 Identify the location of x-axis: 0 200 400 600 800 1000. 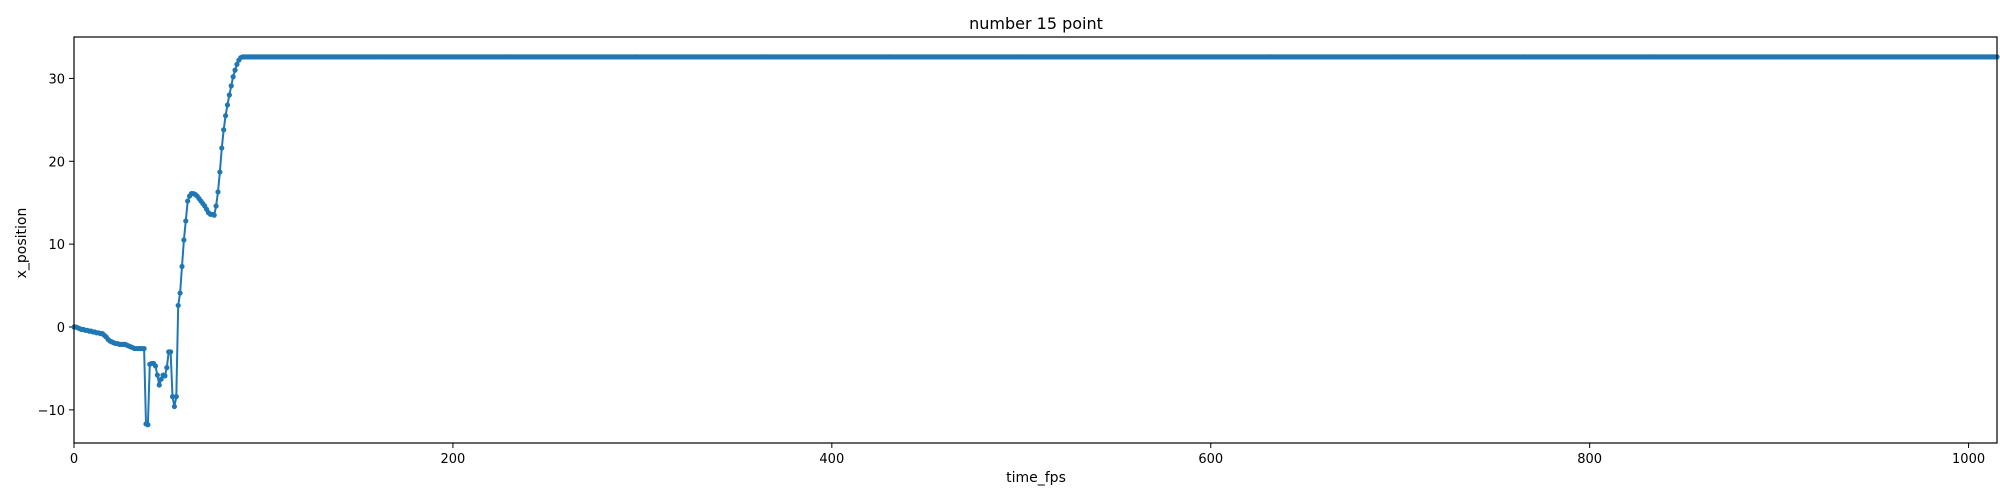
(1027, 455).